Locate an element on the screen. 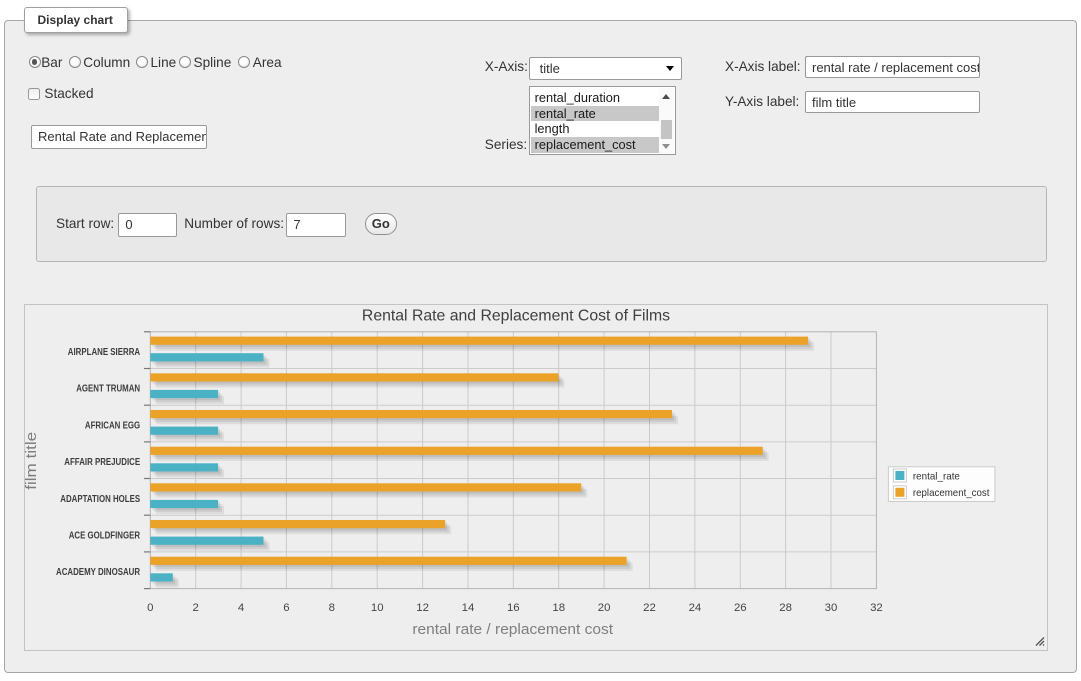 Image resolution: width=1081 pixels, height=681 pixels. svg-text: 12 is located at coordinates (422, 608).